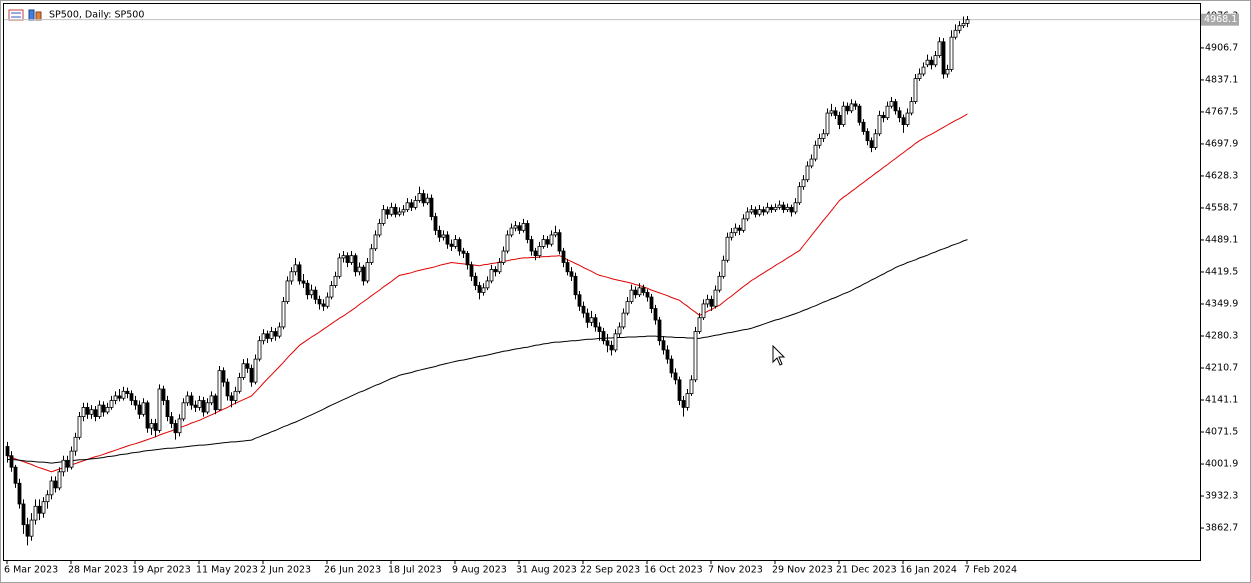 This screenshot has width=1251, height=583. Describe the element at coordinates (1221, 79) in the screenshot. I see `y-tick-label: 4837.1` at that location.